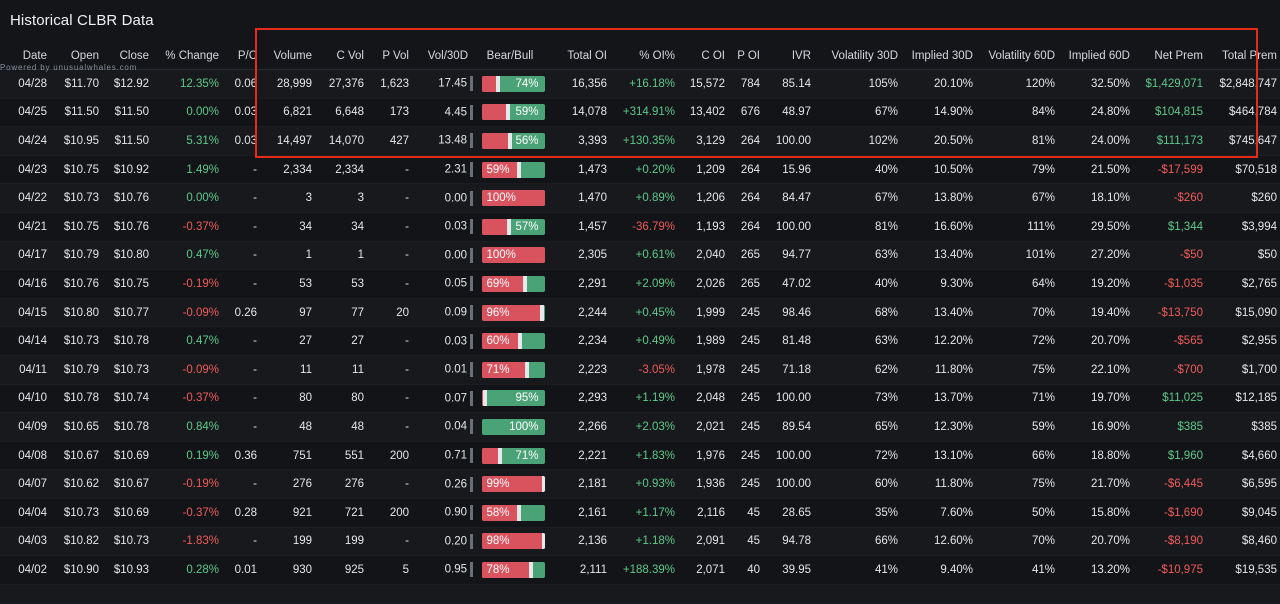 The image size is (1280, 604). I want to click on cell-coi: 2,048, so click(706, 399).